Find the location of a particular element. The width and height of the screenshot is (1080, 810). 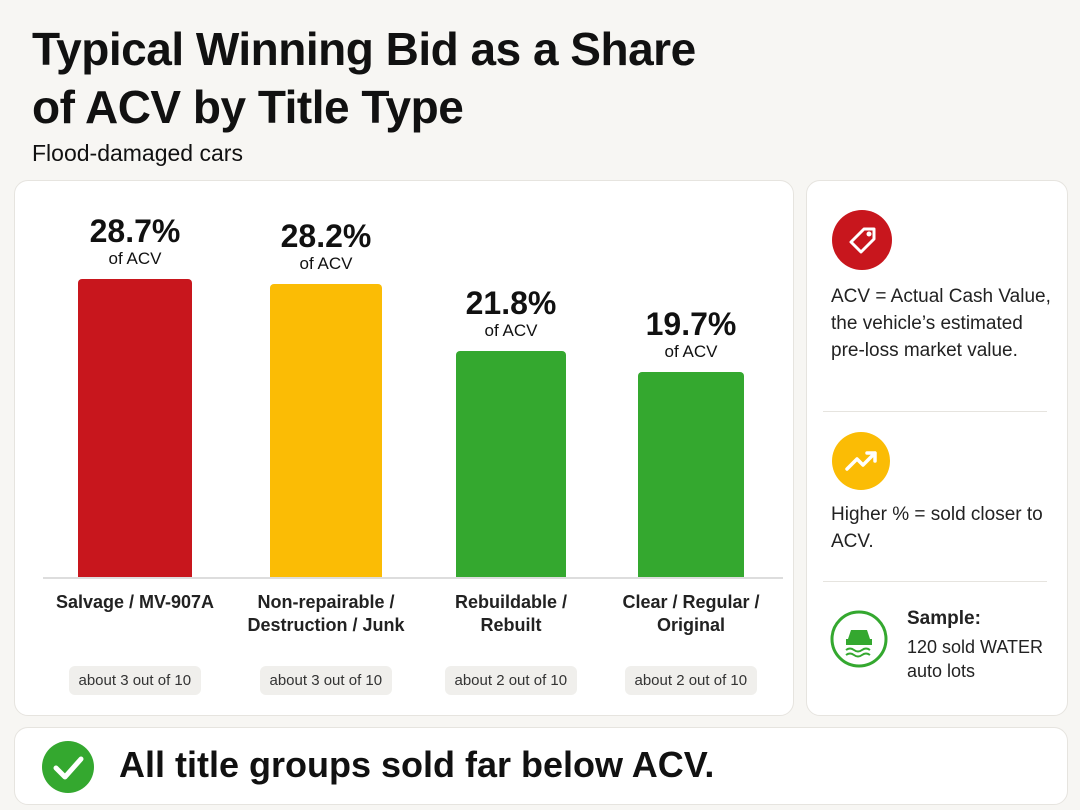

check-icon is located at coordinates (68, 767).